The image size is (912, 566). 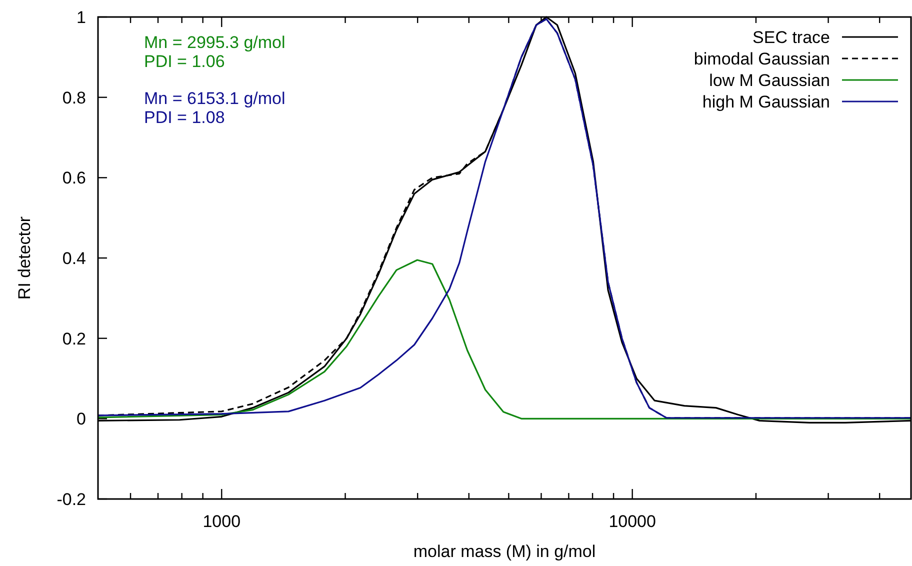 What do you see at coordinates (221, 521) in the screenshot?
I see `x-tick-label: 1000` at bounding box center [221, 521].